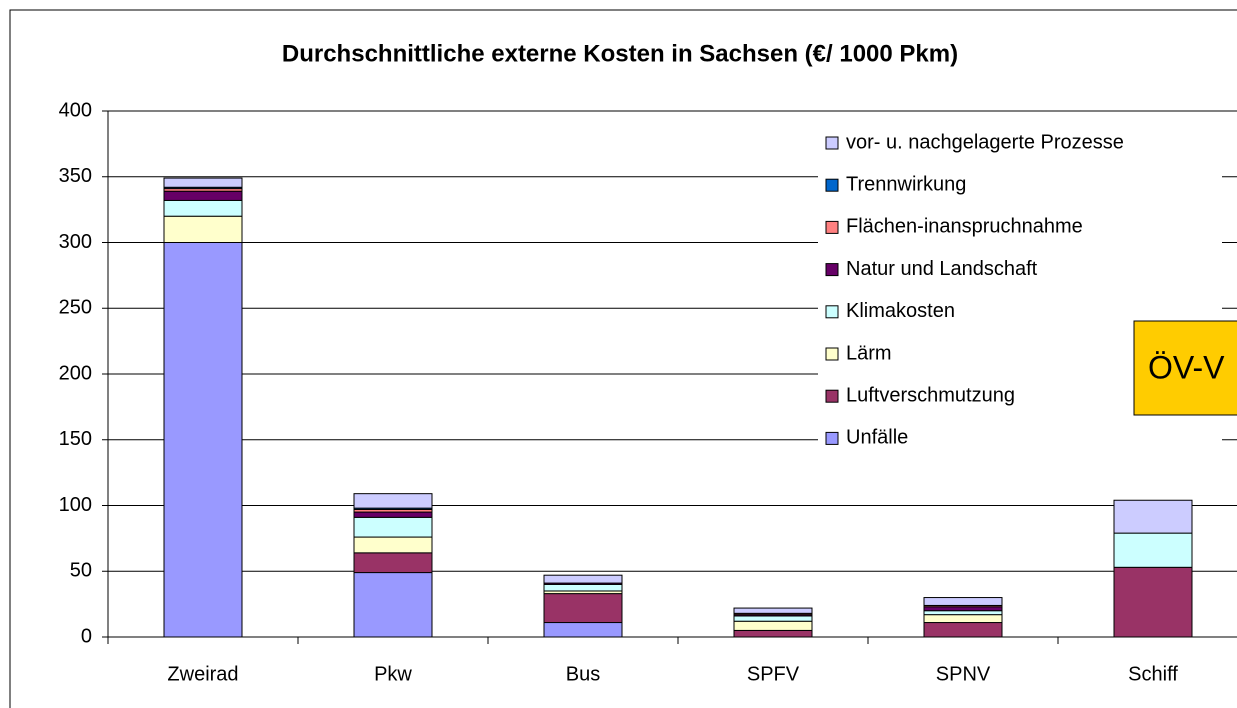  Describe the element at coordinates (869, 353) in the screenshot. I see `legend-label: Lärm` at that location.